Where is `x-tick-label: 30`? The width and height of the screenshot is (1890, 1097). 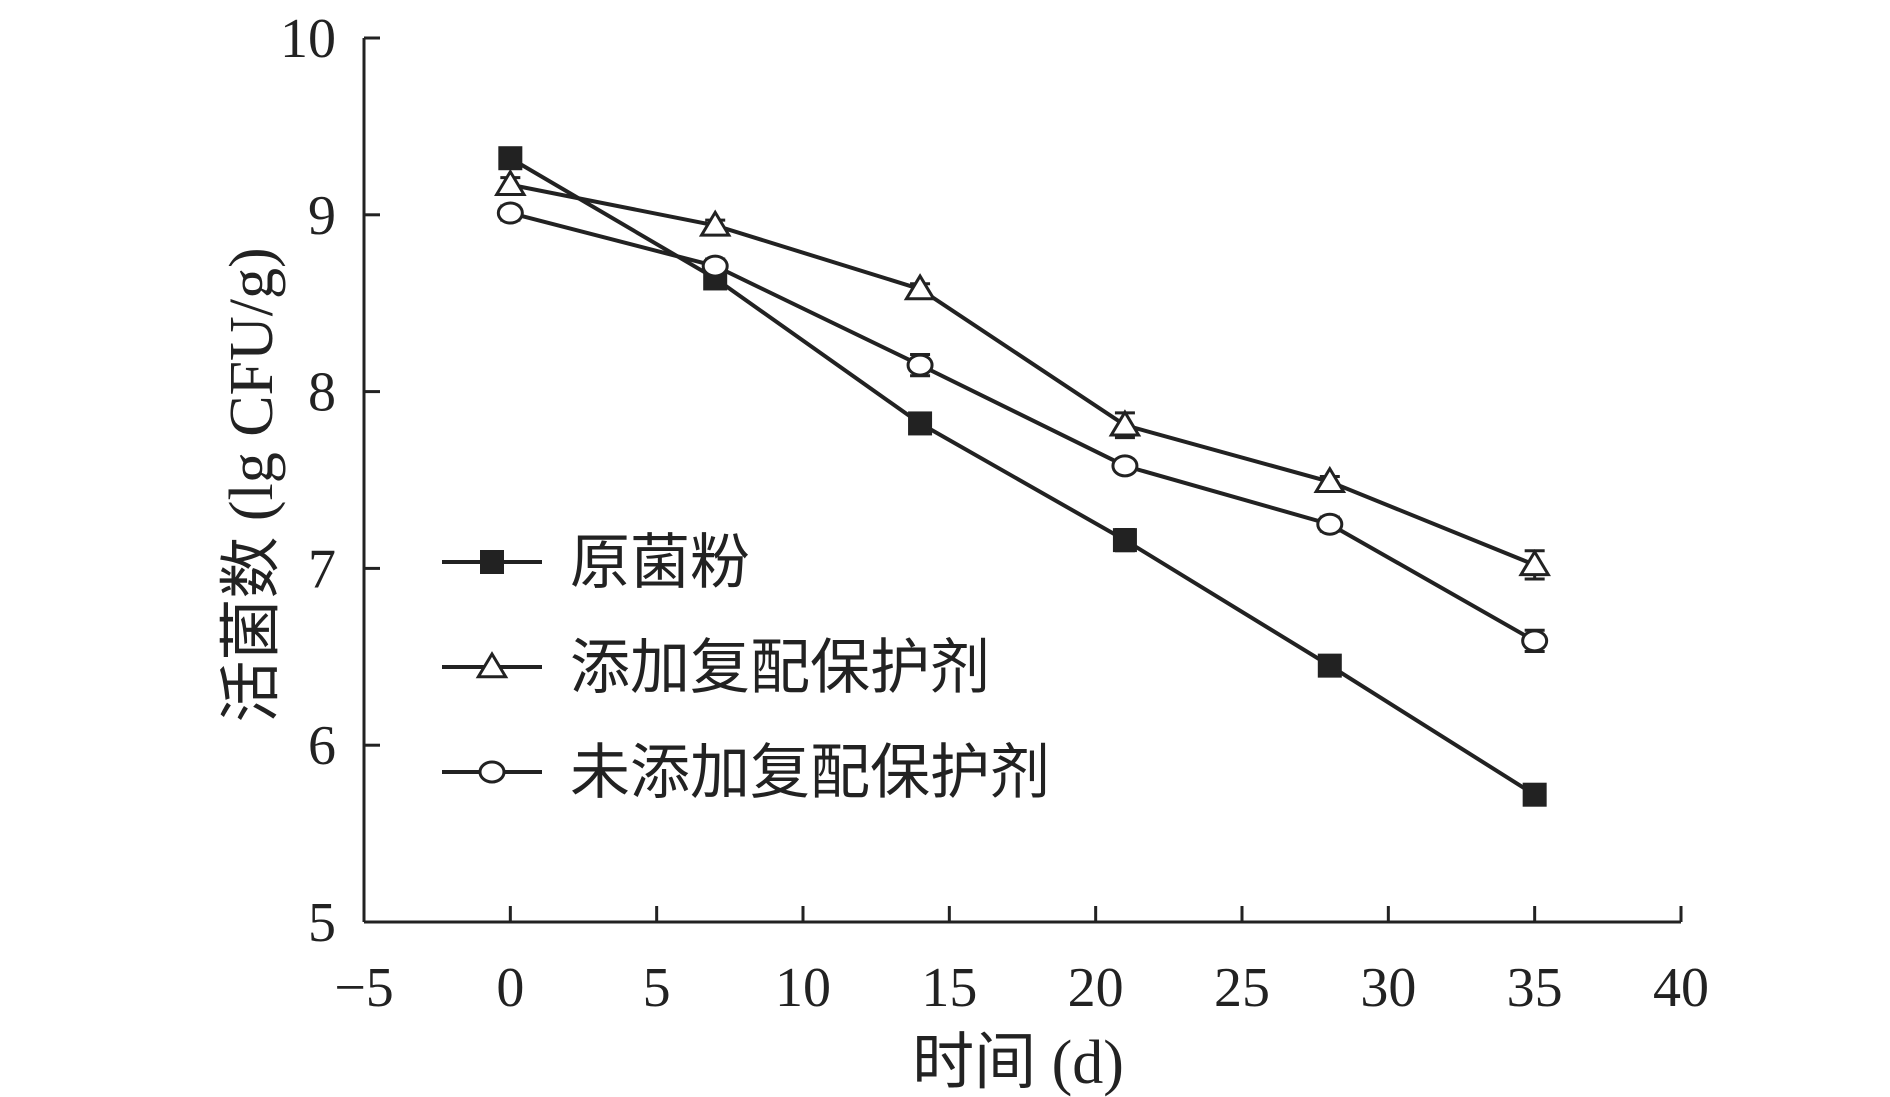 x-tick-label: 30 is located at coordinates (1388, 988).